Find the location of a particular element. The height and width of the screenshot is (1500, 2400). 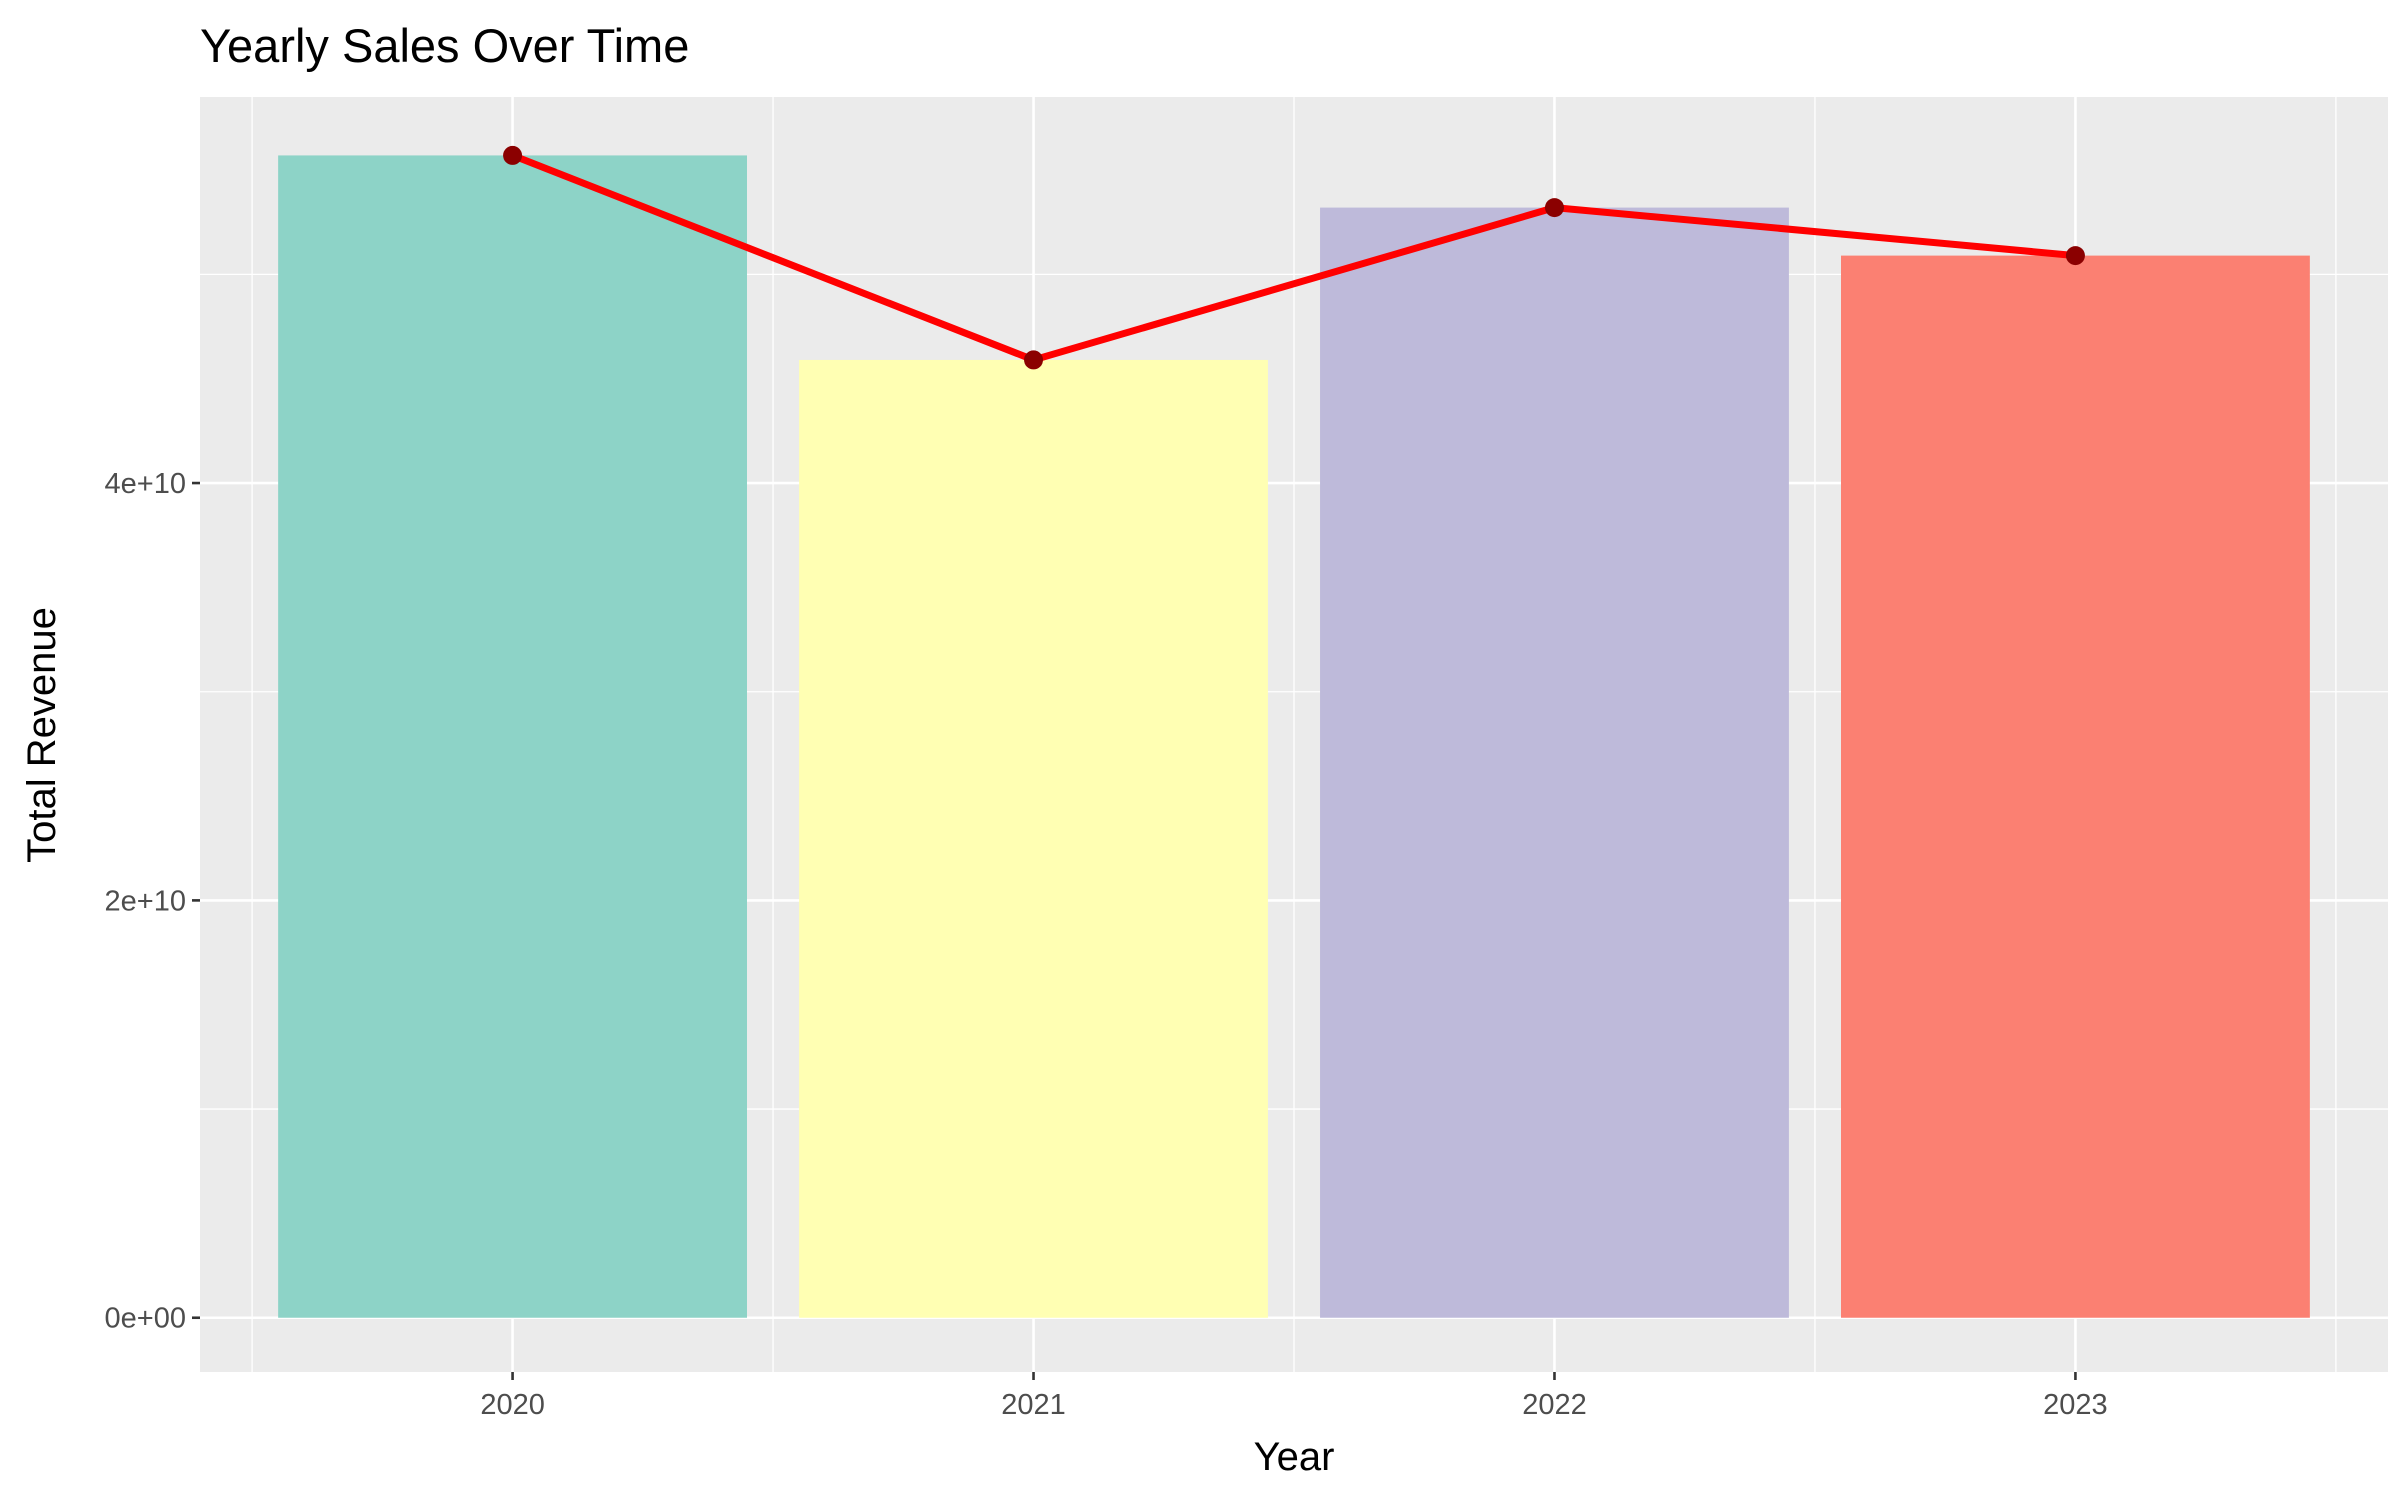

trend-points is located at coordinates (1294, 257).